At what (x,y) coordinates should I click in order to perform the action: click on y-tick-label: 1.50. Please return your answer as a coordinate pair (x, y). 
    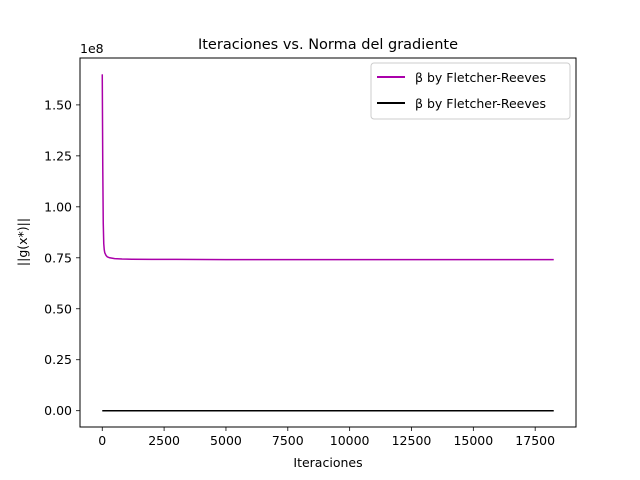
    Looking at the image, I should click on (58, 104).